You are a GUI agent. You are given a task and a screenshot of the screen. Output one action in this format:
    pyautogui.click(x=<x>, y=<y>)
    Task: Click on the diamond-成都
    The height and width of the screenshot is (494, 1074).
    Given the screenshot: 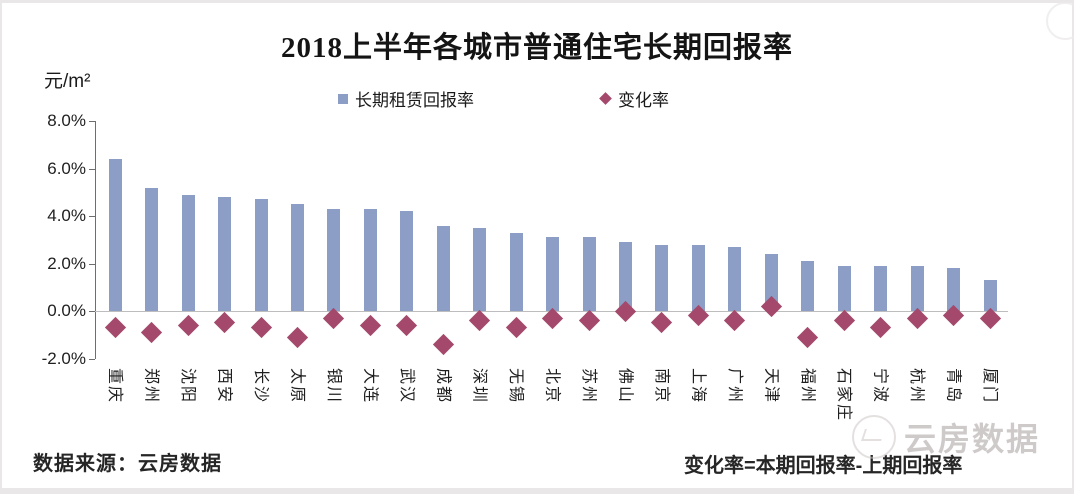 What is the action you would take?
    pyautogui.click(x=443, y=344)
    